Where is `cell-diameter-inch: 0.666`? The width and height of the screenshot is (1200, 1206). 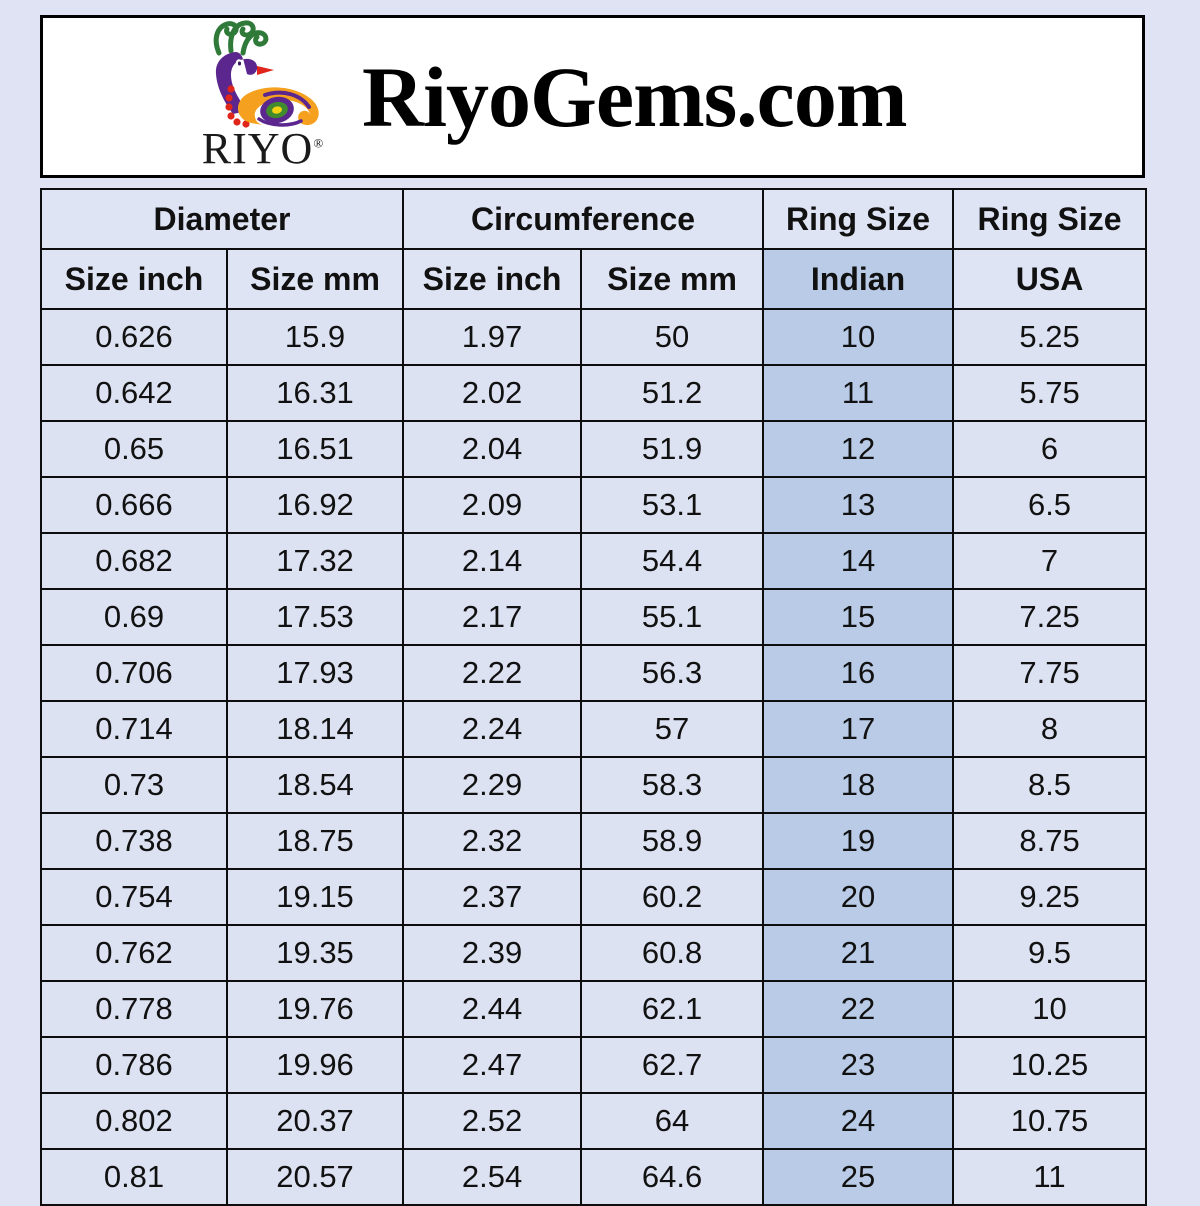
cell-diameter-inch: 0.666 is located at coordinates (134, 505).